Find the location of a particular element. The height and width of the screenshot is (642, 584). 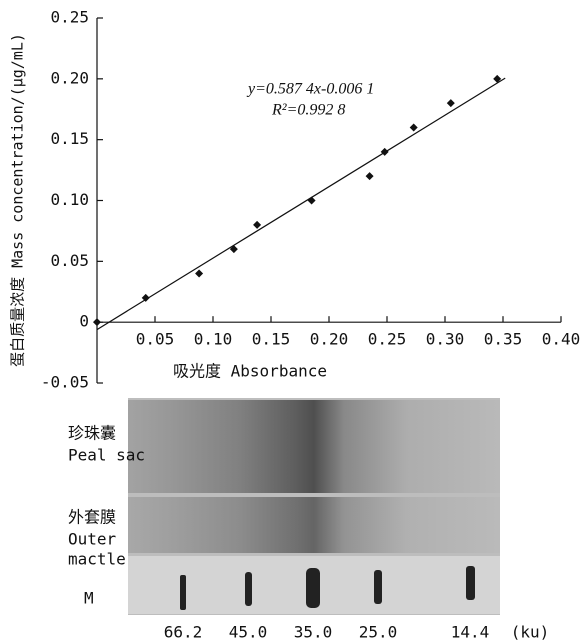

unit-label: (ku) is located at coordinates (530, 632).